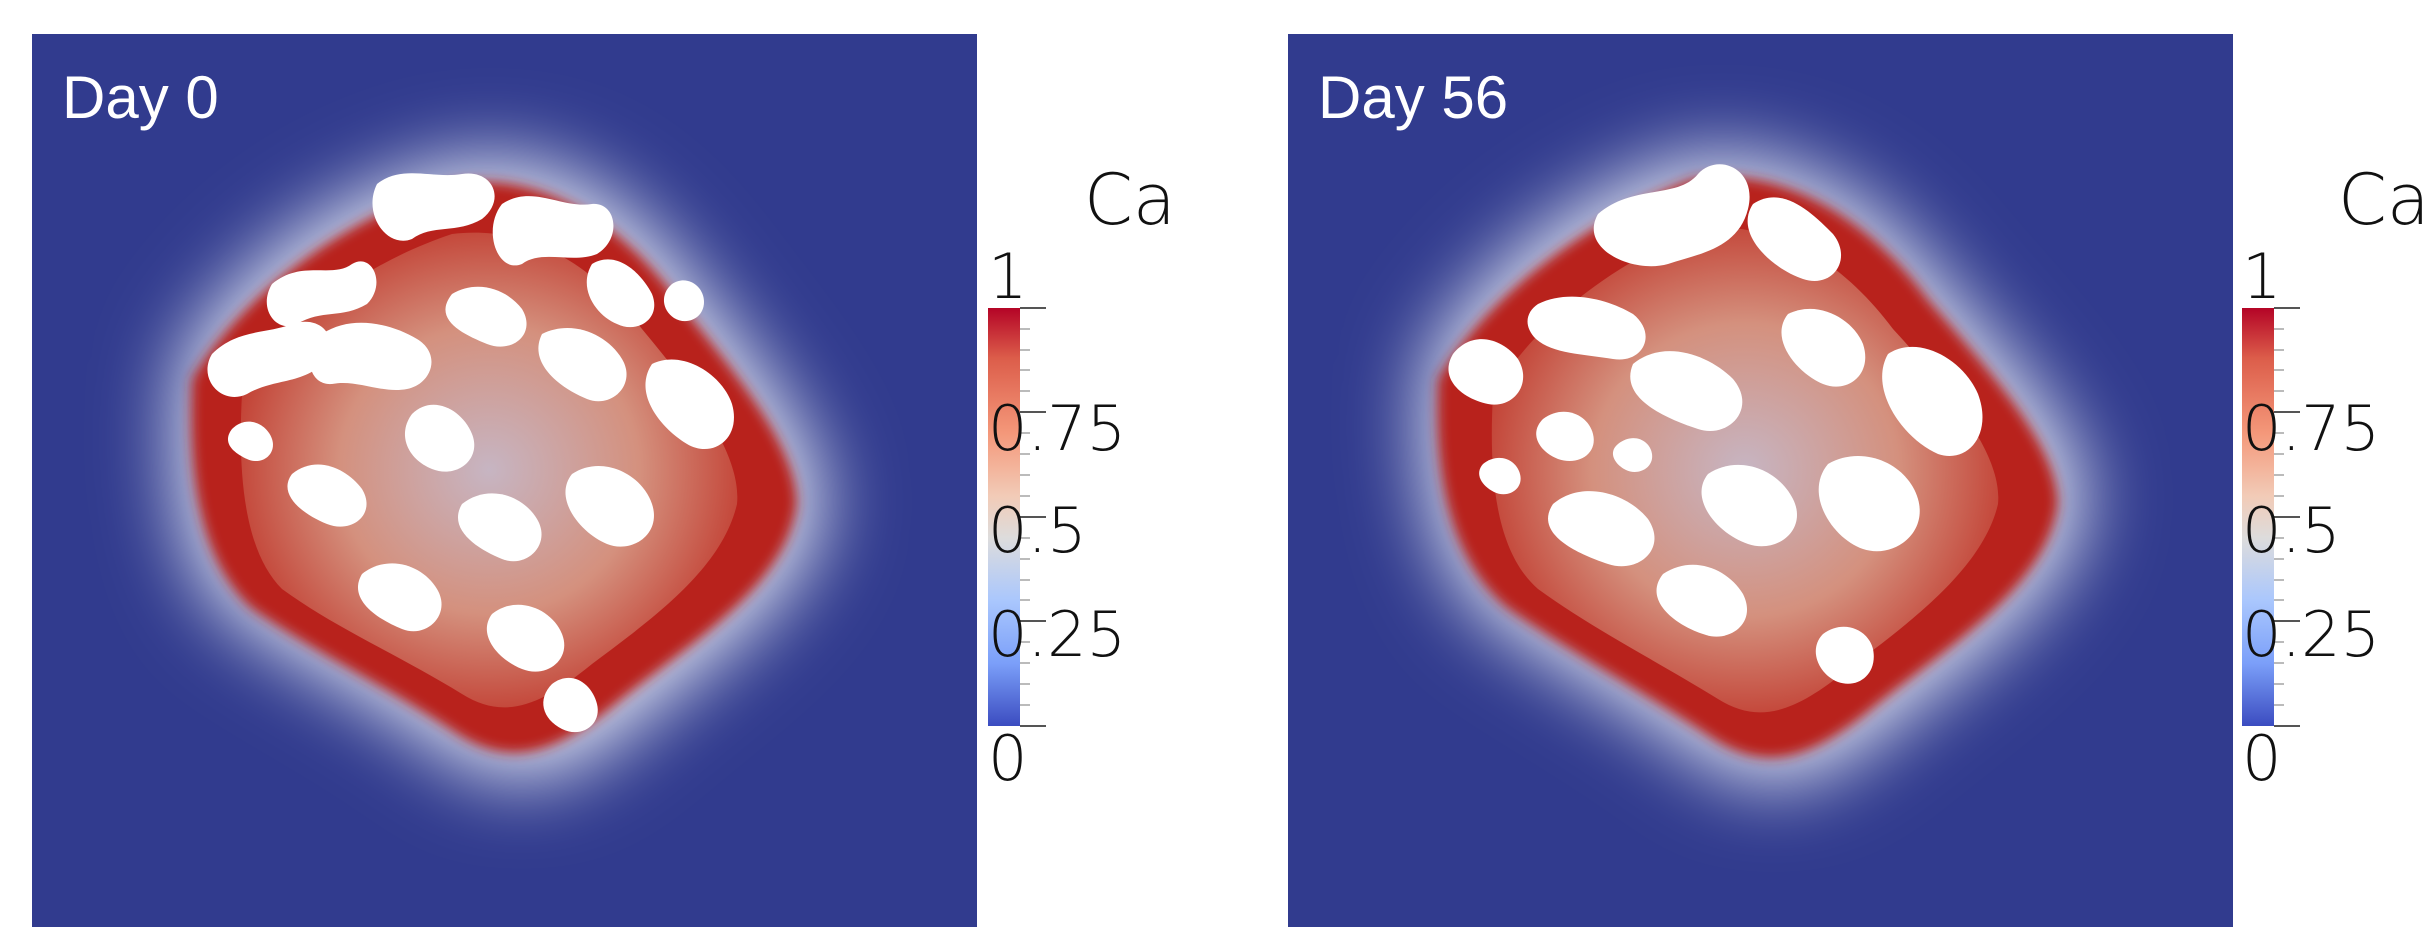  I want to click on colormap-legend-2: Ca 1 0.75 0.5 0.25 0, so click(2339, 463).